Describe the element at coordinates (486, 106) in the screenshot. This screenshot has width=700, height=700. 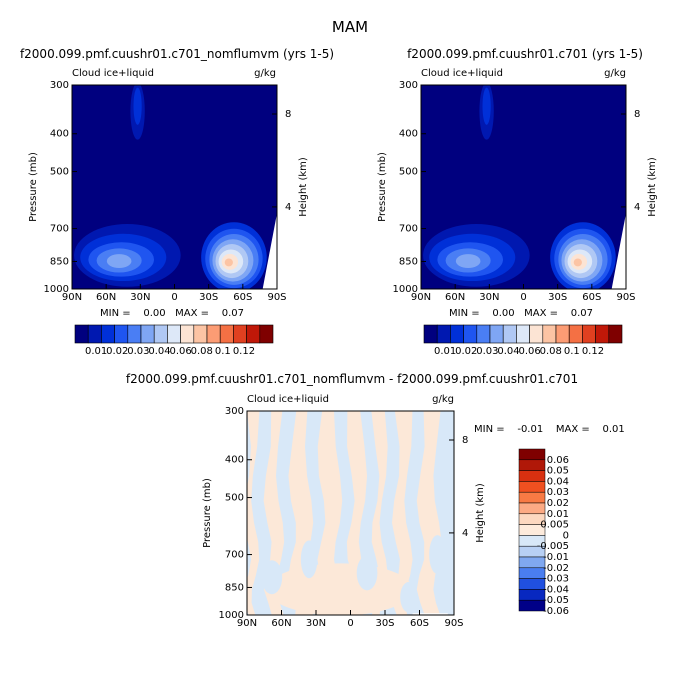
I see `cloud-contour-upper` at that location.